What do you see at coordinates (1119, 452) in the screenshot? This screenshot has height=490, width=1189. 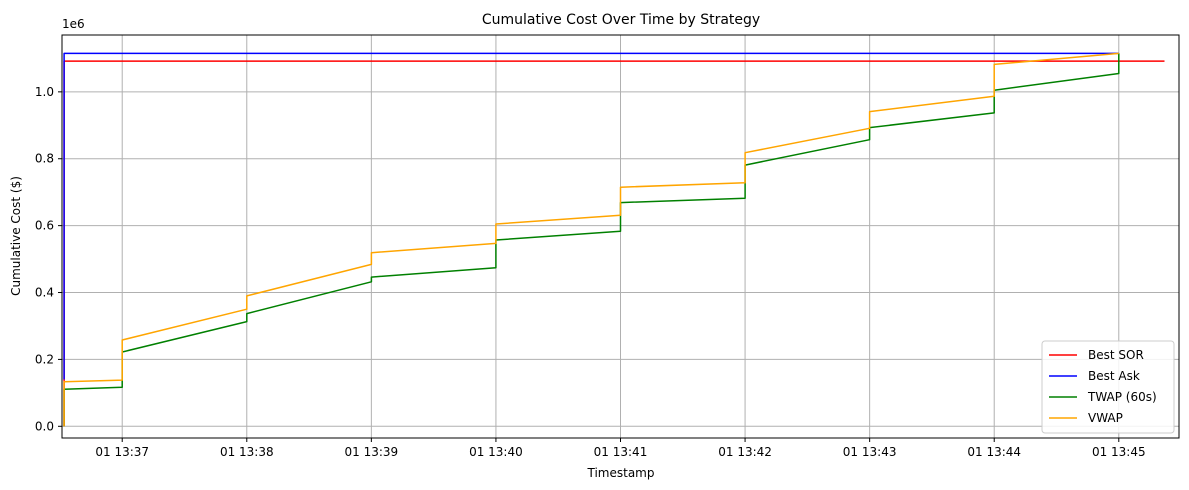 I see `x-tick-label: 01 13:45` at bounding box center [1119, 452].